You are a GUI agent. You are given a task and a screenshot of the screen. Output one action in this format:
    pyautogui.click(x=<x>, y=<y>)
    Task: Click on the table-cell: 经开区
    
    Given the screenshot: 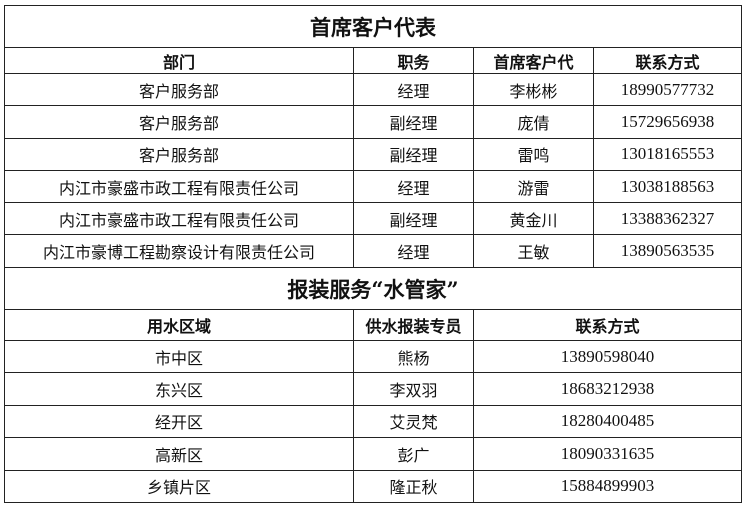 What is the action you would take?
    pyautogui.click(x=179, y=421)
    